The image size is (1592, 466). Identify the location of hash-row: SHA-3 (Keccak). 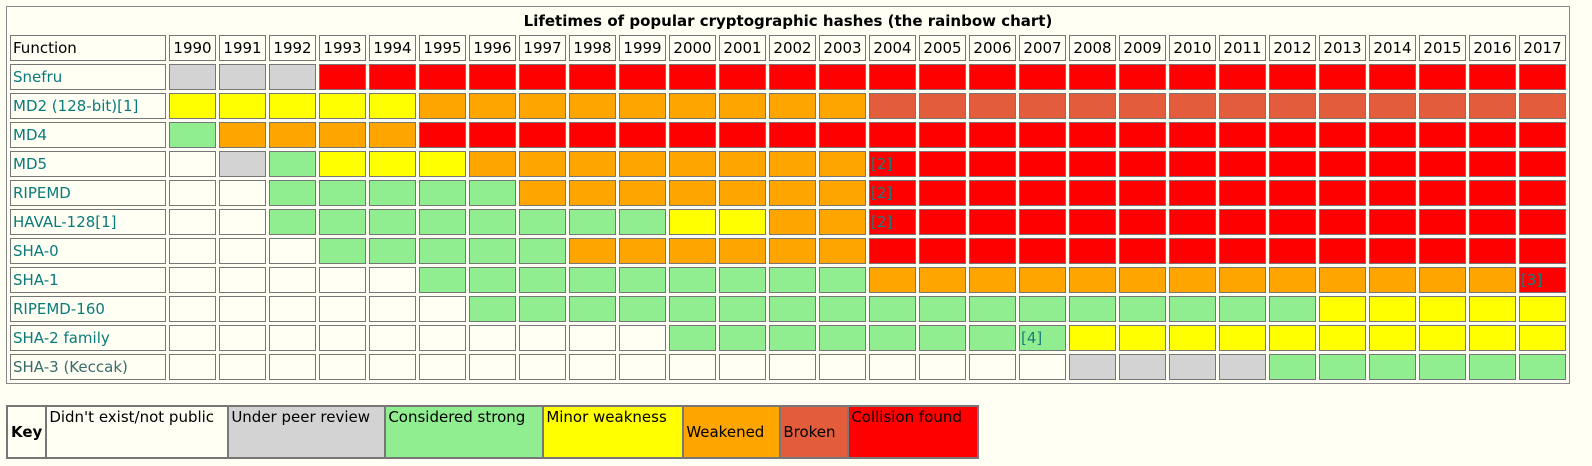
(788, 367).